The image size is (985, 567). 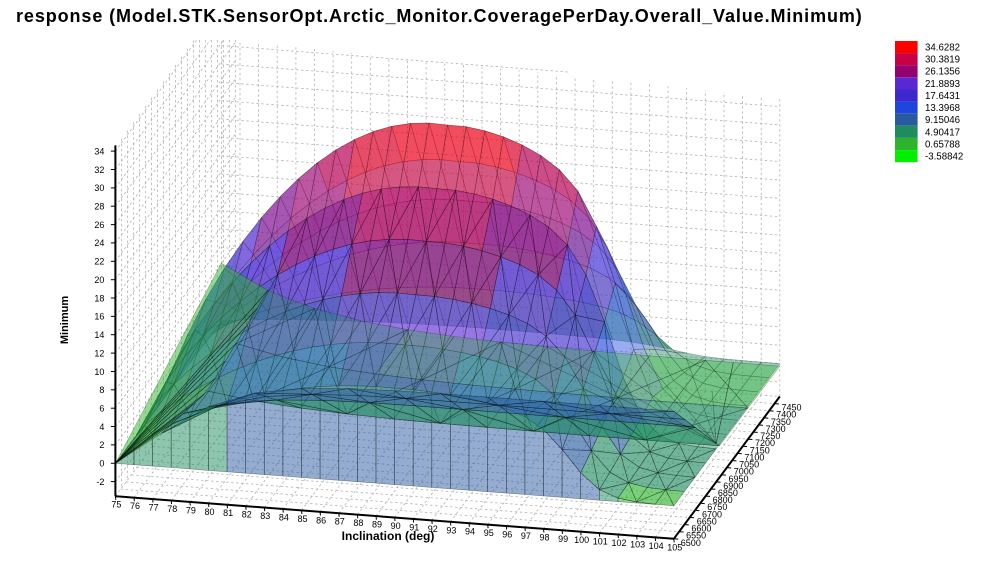 I want to click on svg-text: 22, so click(x=99, y=262).